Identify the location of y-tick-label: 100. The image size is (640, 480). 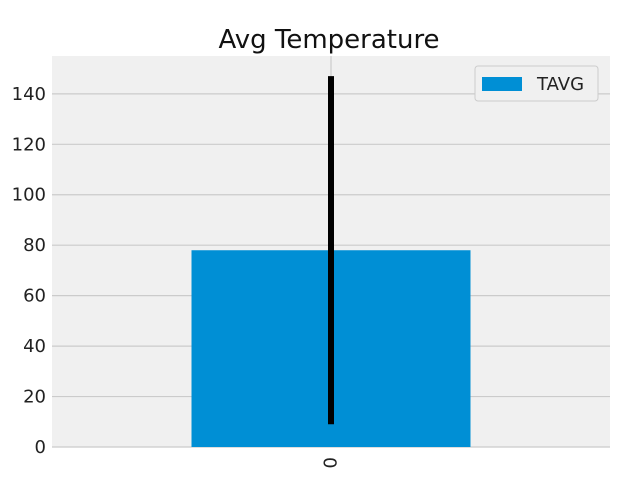
(29, 195).